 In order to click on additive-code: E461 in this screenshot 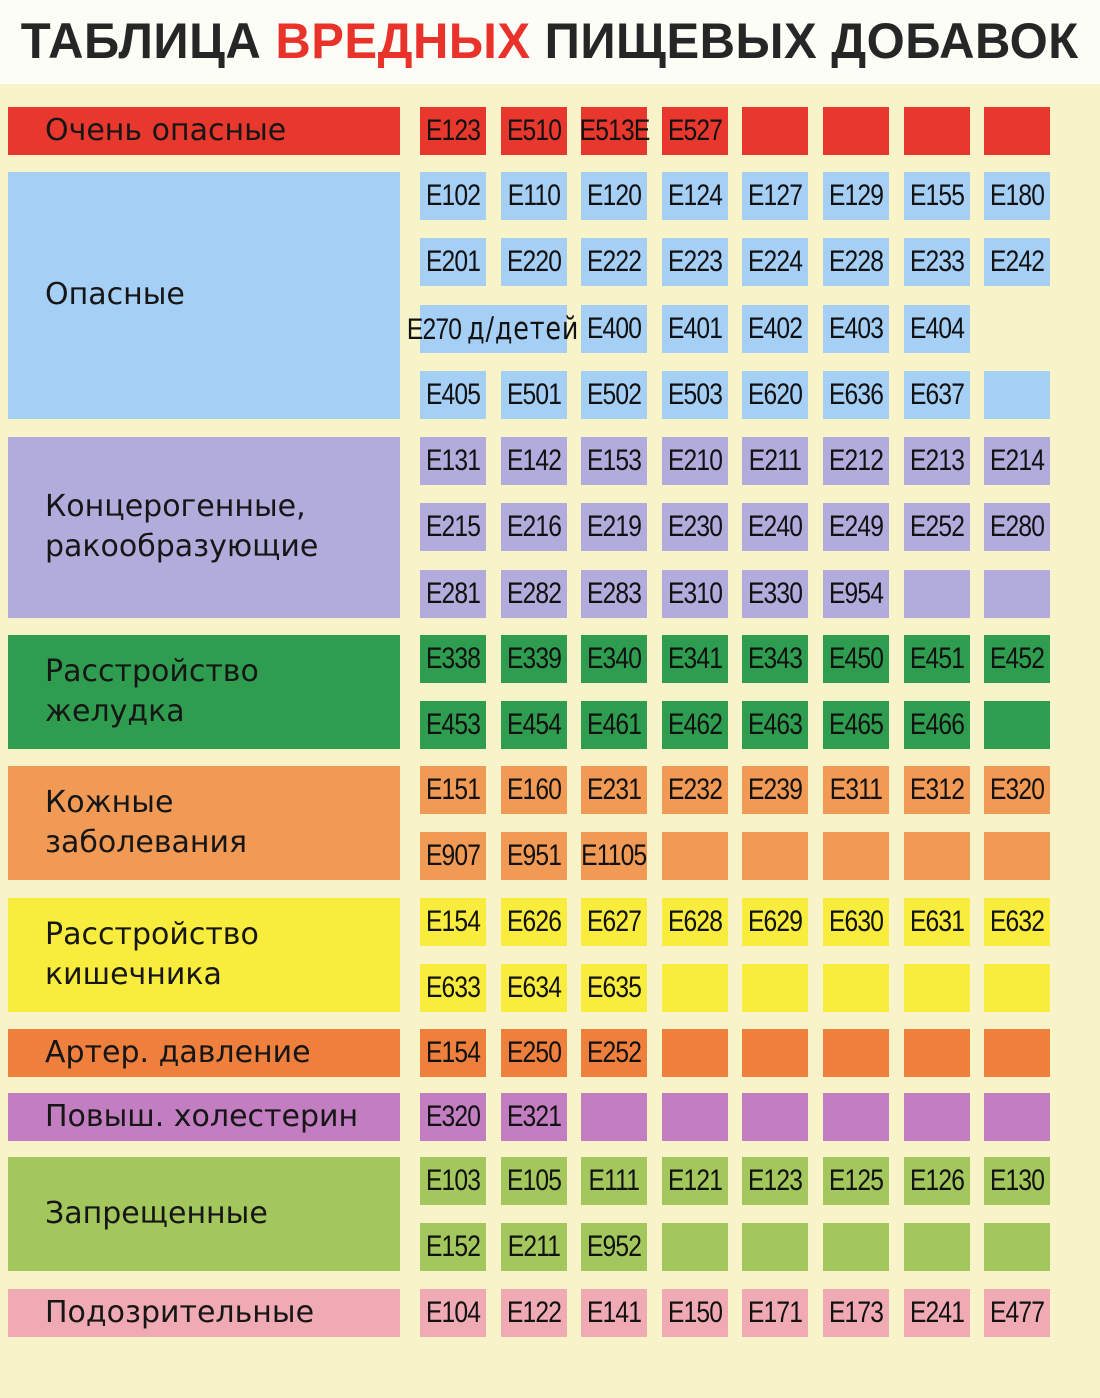, I will do `click(614, 725)`.